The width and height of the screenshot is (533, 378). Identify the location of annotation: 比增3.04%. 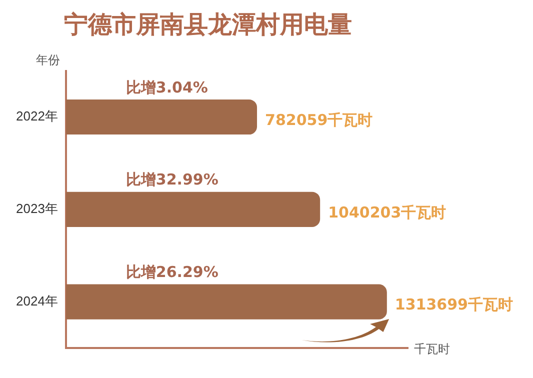
(167, 87).